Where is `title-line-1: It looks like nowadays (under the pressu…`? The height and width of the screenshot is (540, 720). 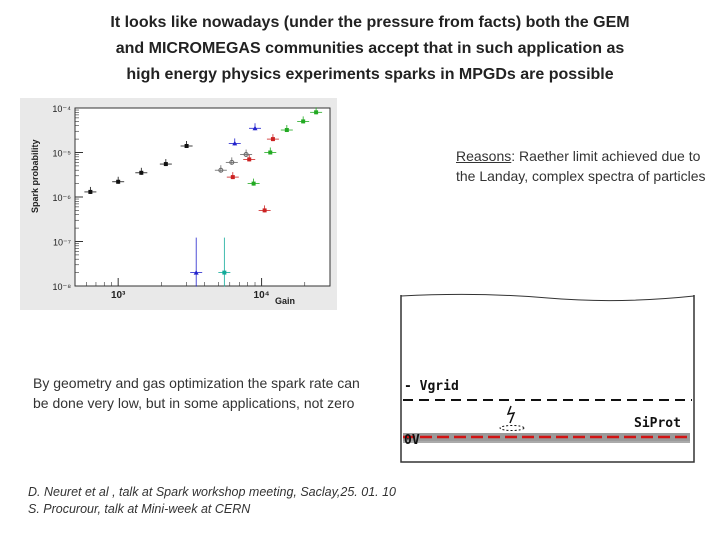
title-line-1: It looks like nowadays (under the pressu… is located at coordinates (370, 22).